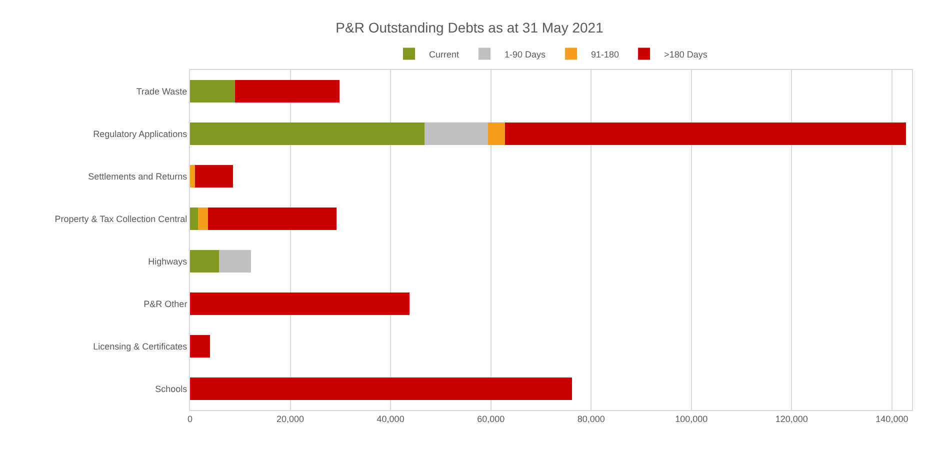 This screenshot has height=449, width=939. I want to click on x-tick-label: 120,000, so click(791, 419).